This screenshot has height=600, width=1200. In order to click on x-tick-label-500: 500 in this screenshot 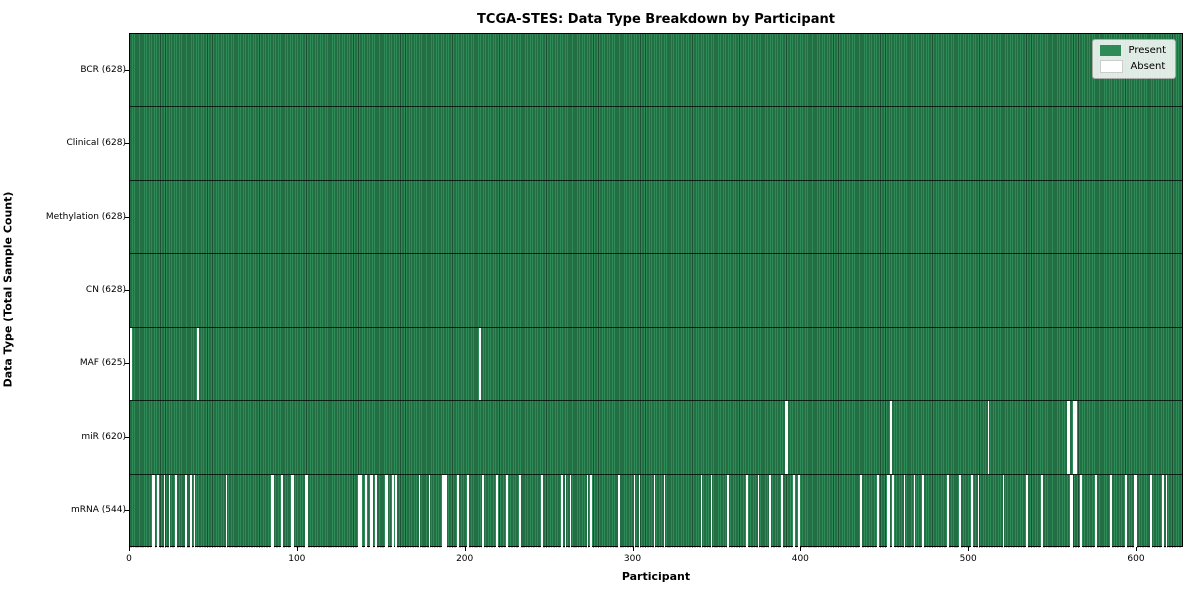, I will do `click(968, 559)`.